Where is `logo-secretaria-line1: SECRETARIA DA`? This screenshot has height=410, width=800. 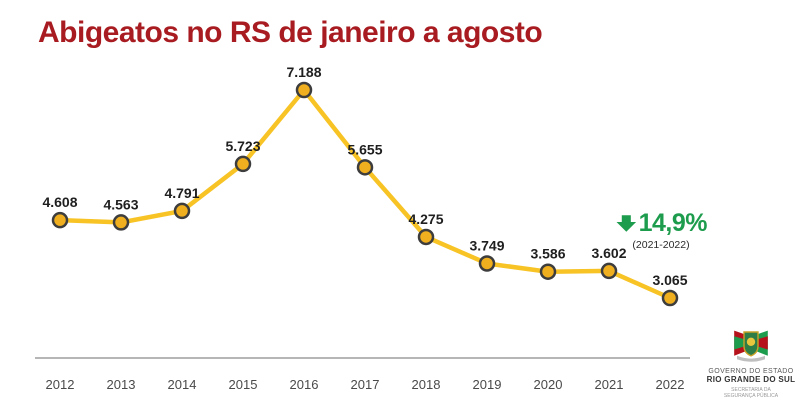 logo-secretaria-line1: SECRETARIA DA is located at coordinates (751, 390).